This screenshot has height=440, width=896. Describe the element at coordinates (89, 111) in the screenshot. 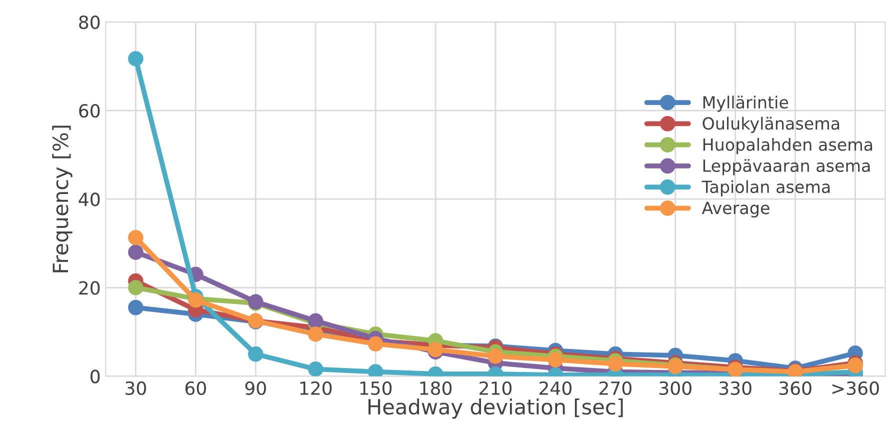

I see `y-tick-label: 60` at that location.